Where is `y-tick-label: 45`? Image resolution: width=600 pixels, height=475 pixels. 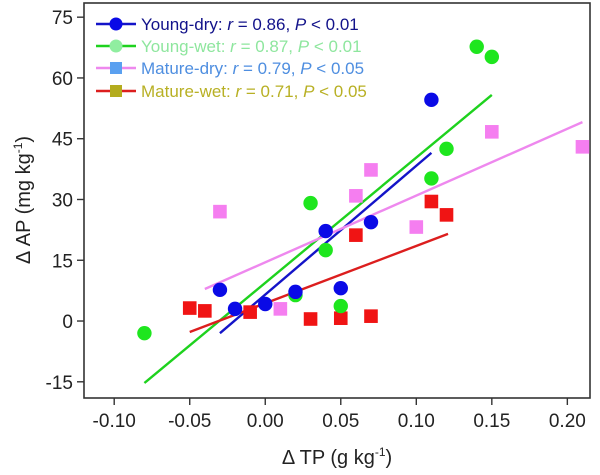
y-tick-label: 45 is located at coordinates (62, 140).